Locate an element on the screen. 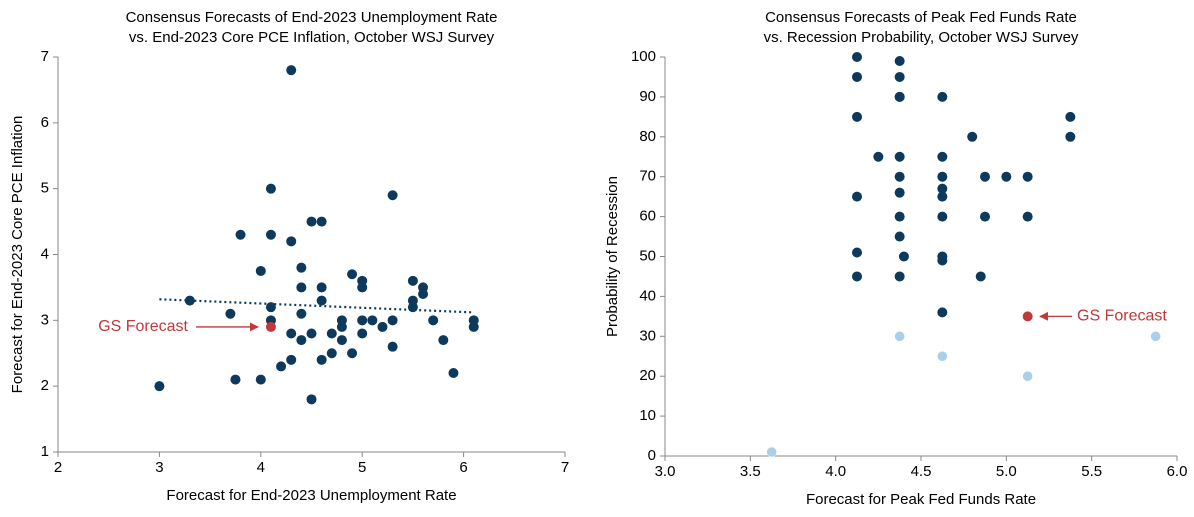 The image size is (1194, 517). trend-line is located at coordinates (316, 306).